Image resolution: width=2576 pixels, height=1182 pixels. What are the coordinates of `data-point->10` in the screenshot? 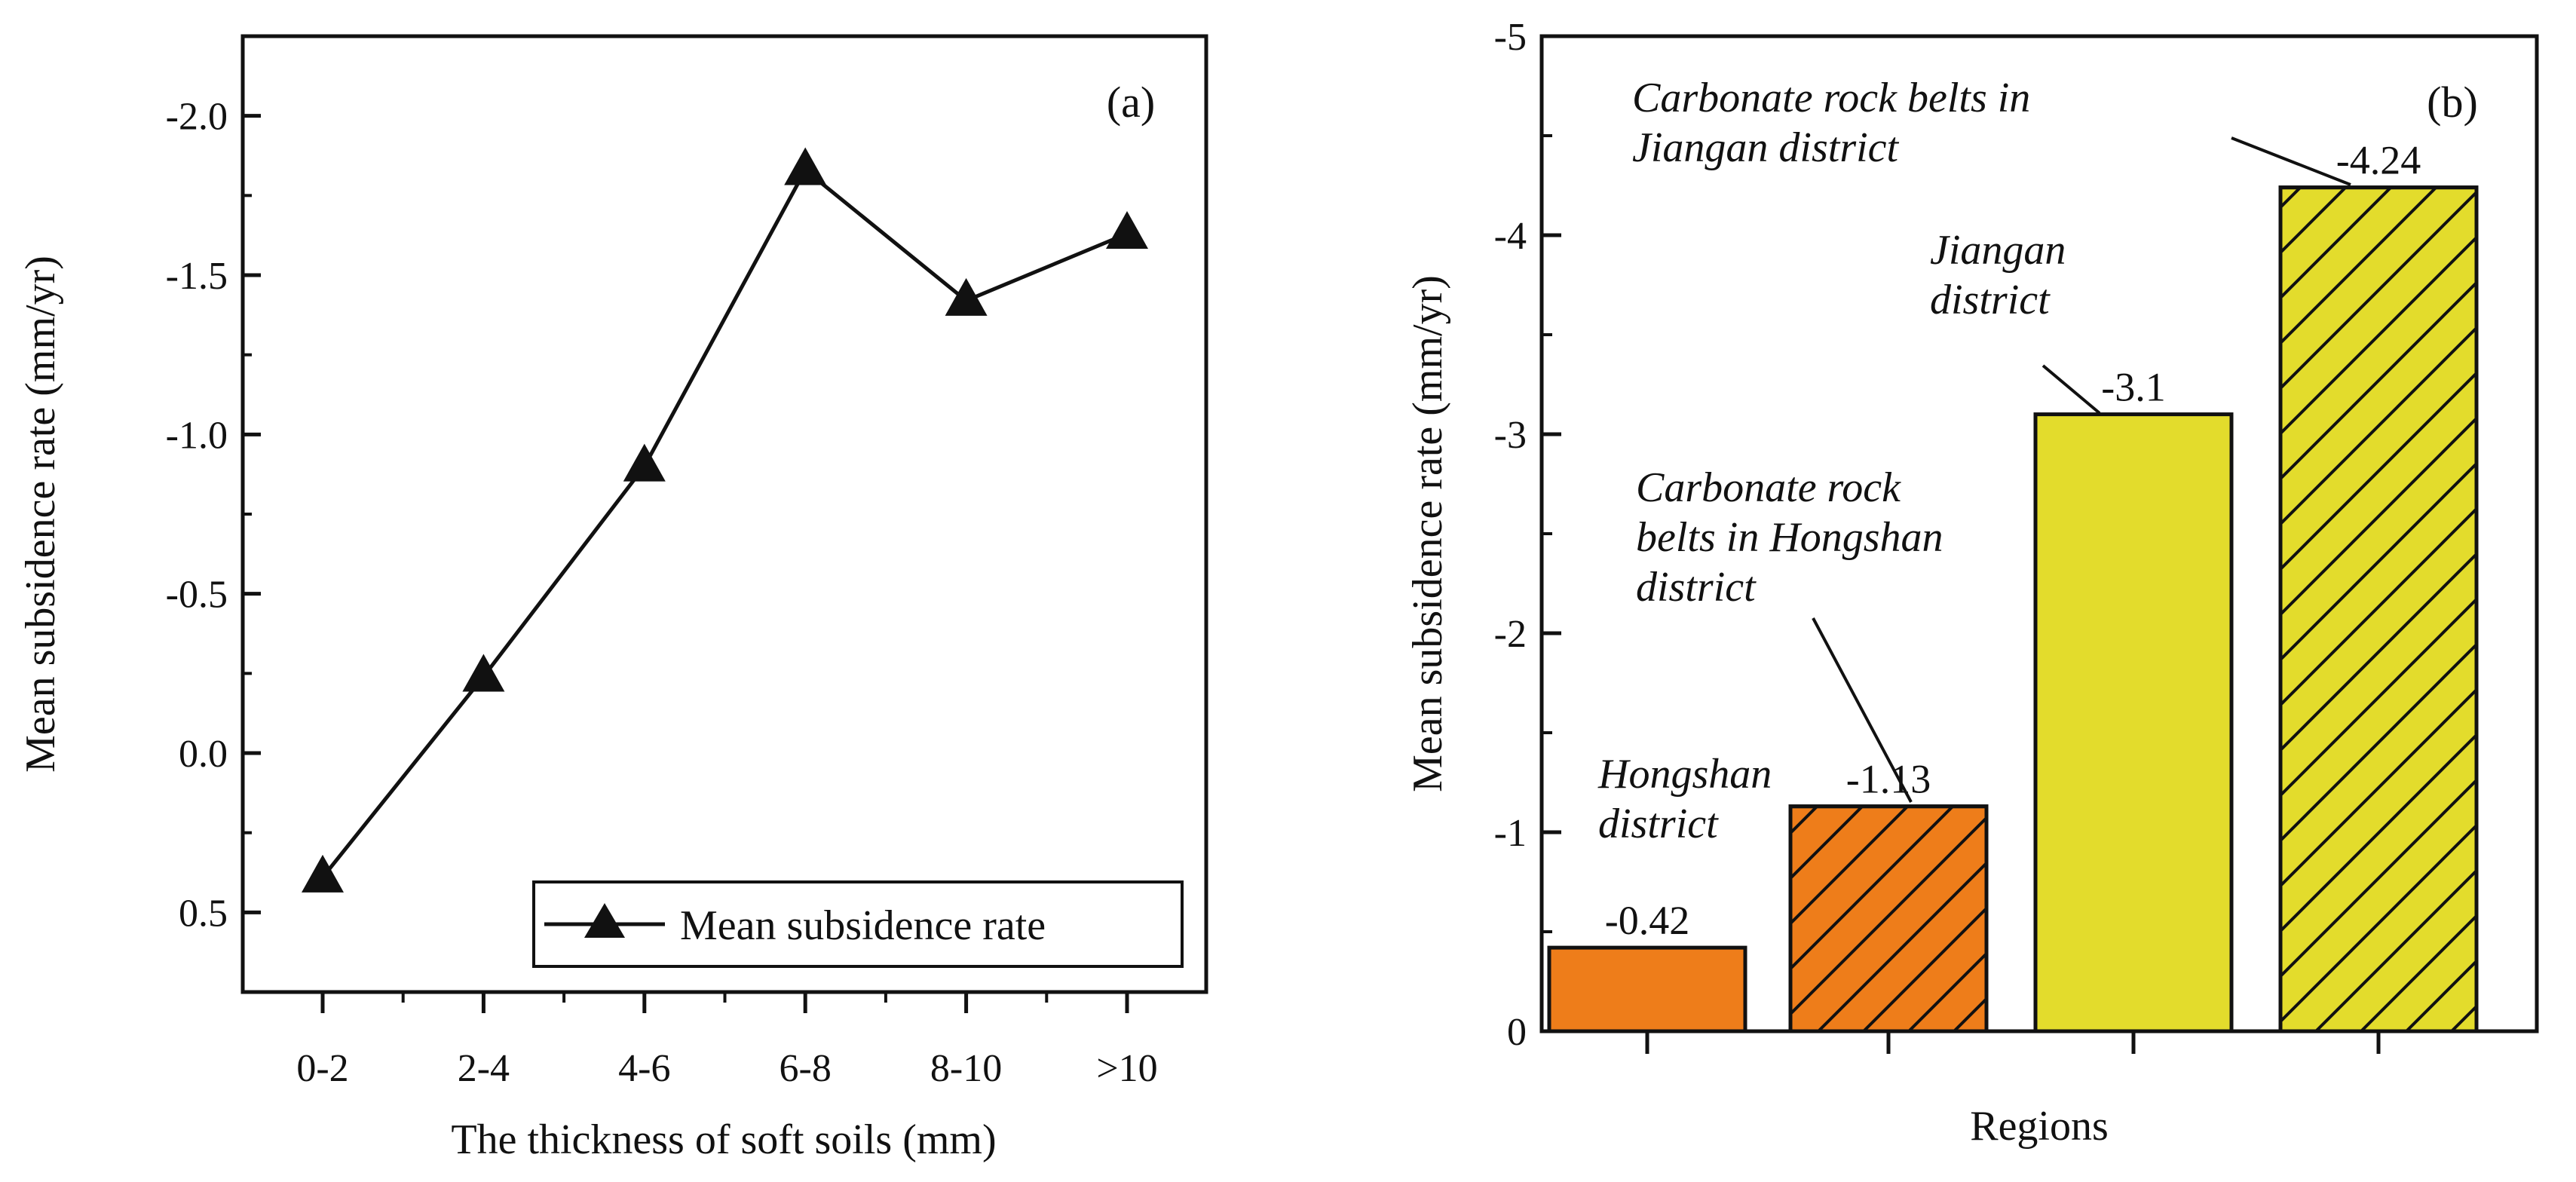 It's located at (1127, 230).